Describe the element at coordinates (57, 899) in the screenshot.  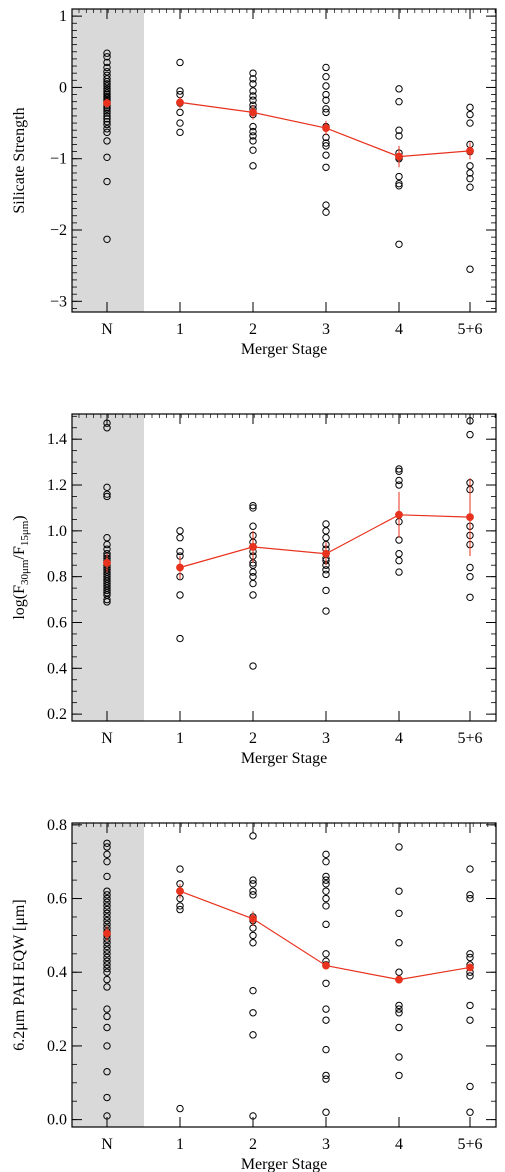
I see `y-tick-label: 0.6` at that location.